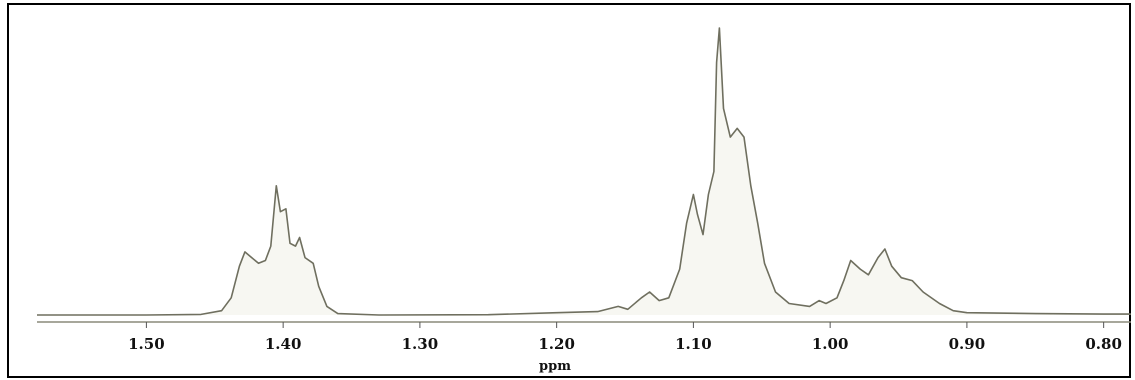 The width and height of the screenshot is (1135, 380). Describe the element at coordinates (146, 344) in the screenshot. I see `x-tick-label: 1.50` at that location.